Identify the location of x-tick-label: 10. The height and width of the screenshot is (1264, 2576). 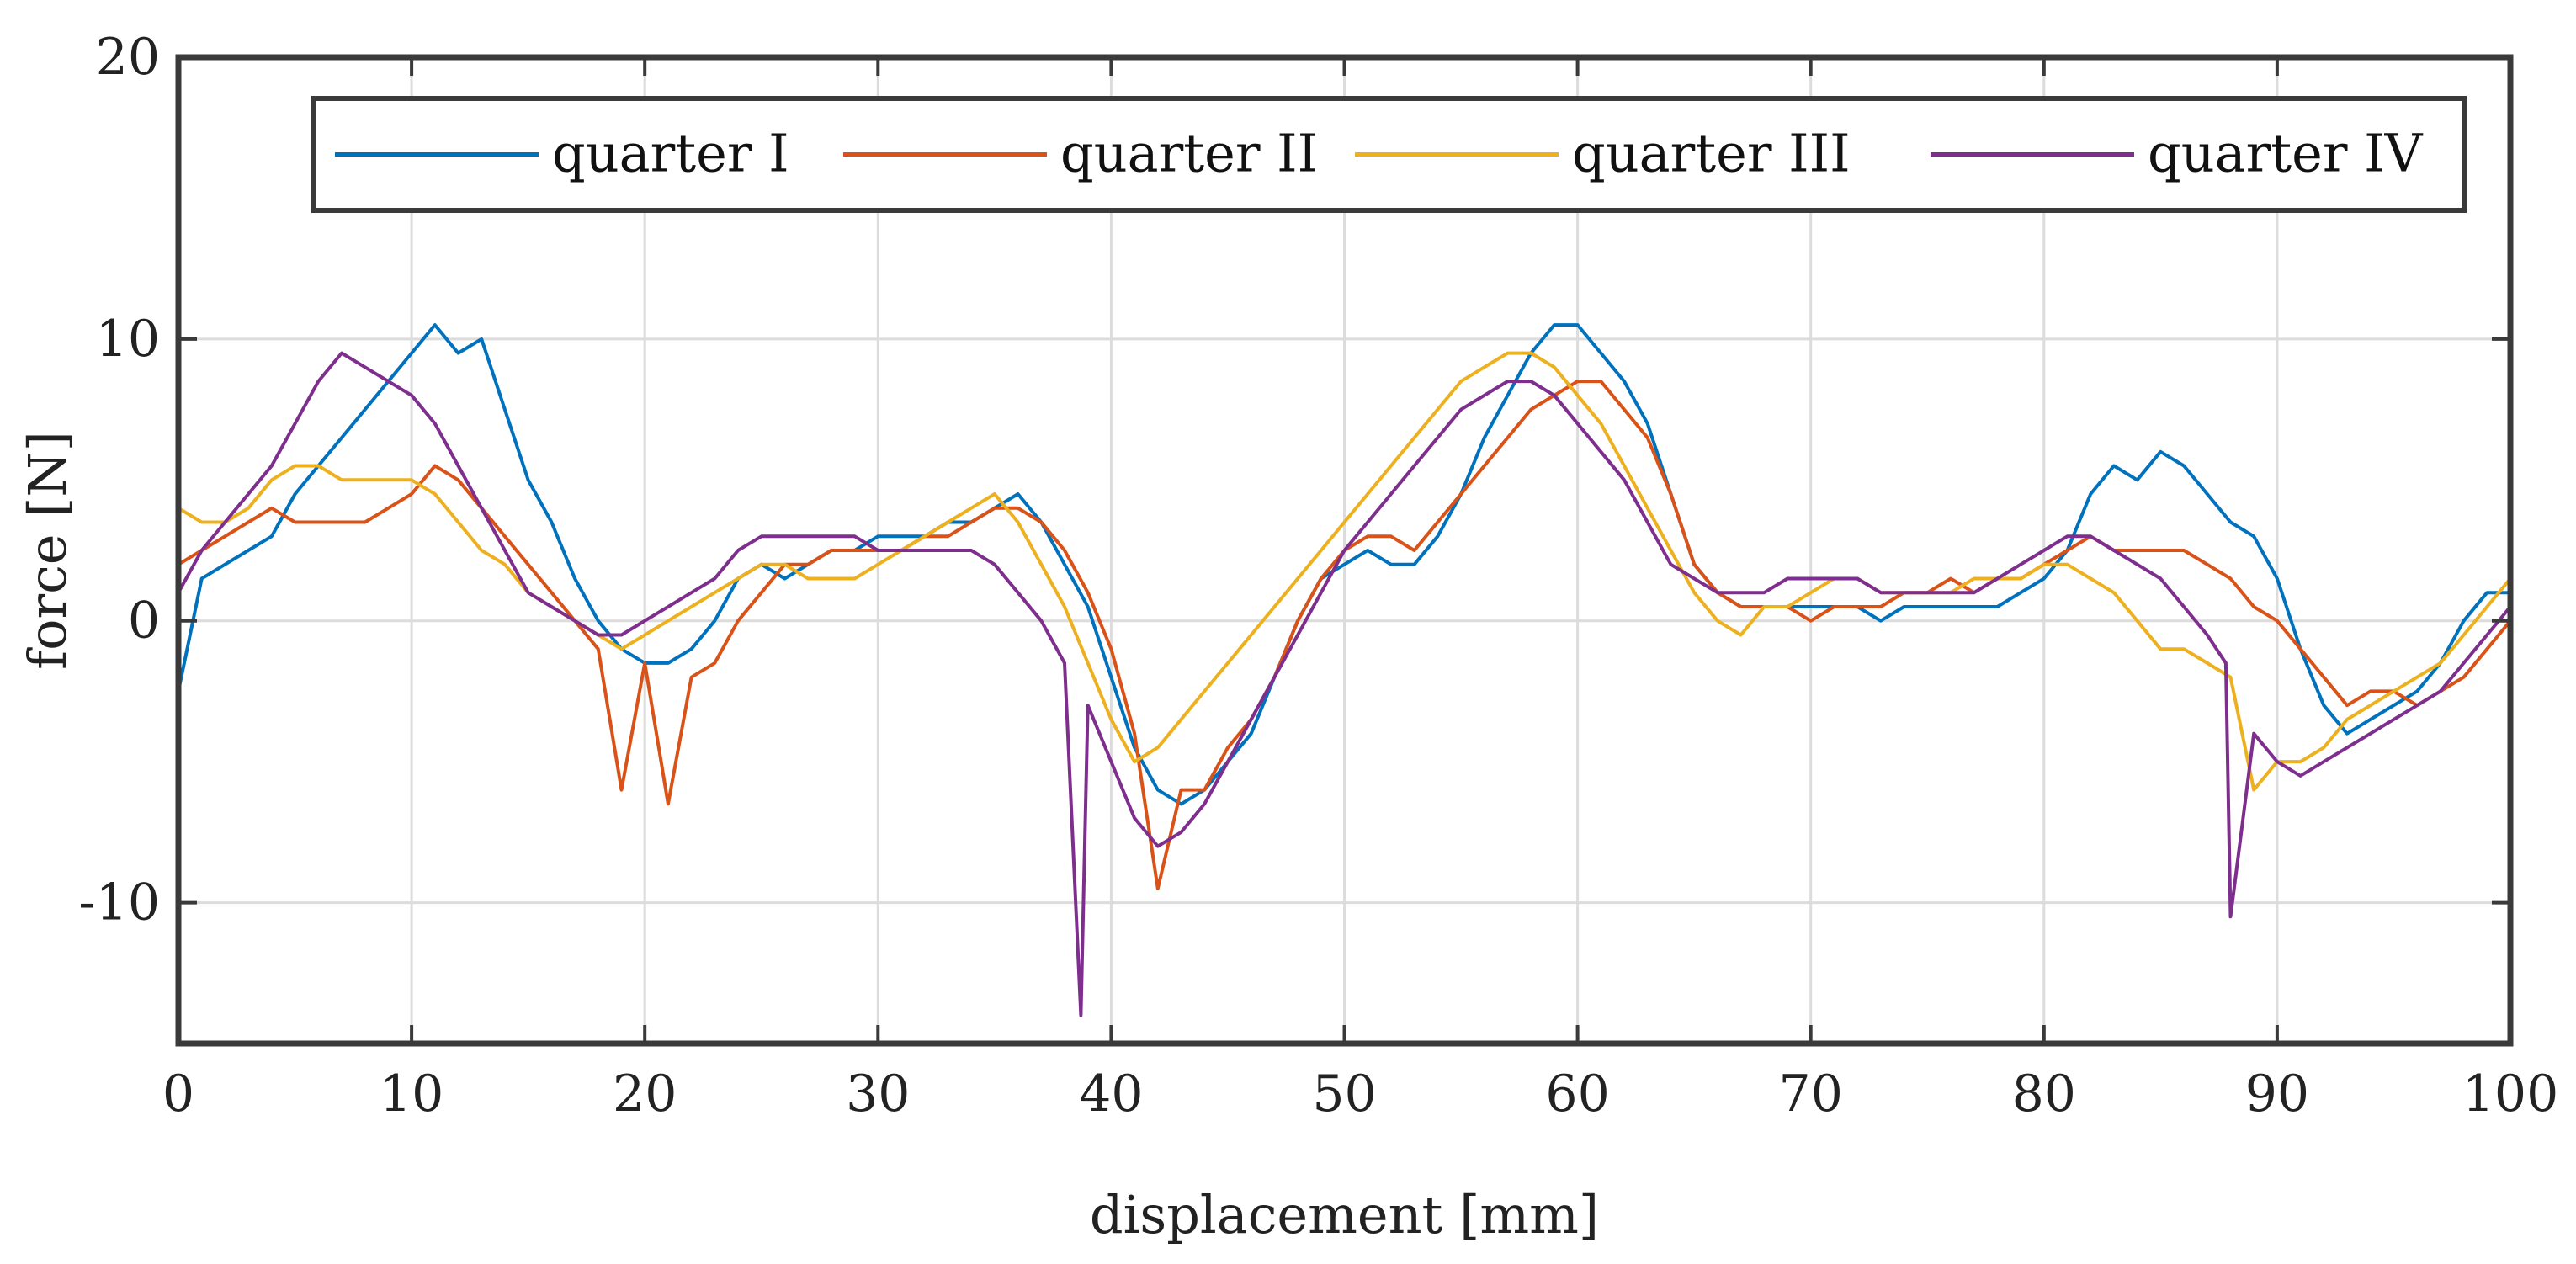
(411, 1094).